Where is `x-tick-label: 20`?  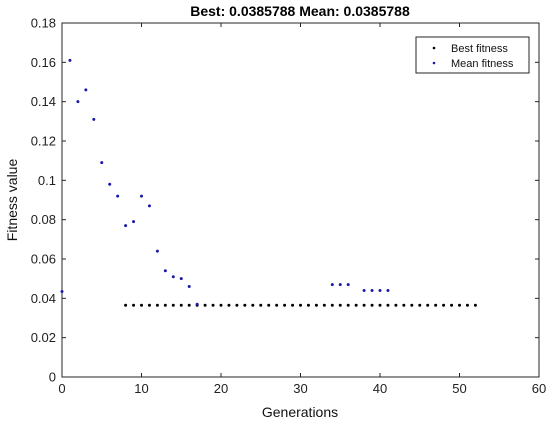
x-tick-label: 20 is located at coordinates (221, 388).